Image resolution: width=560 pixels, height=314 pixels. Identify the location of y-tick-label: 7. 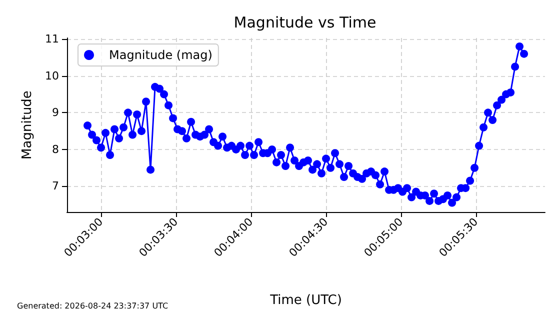
(55, 186).